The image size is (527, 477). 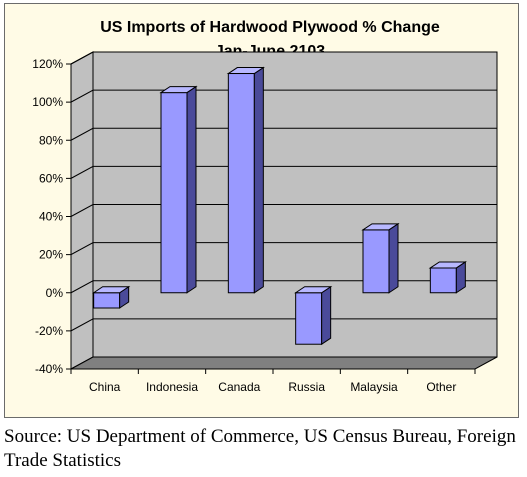 What do you see at coordinates (172, 387) in the screenshot?
I see `x-tick-label: Indonesia` at bounding box center [172, 387].